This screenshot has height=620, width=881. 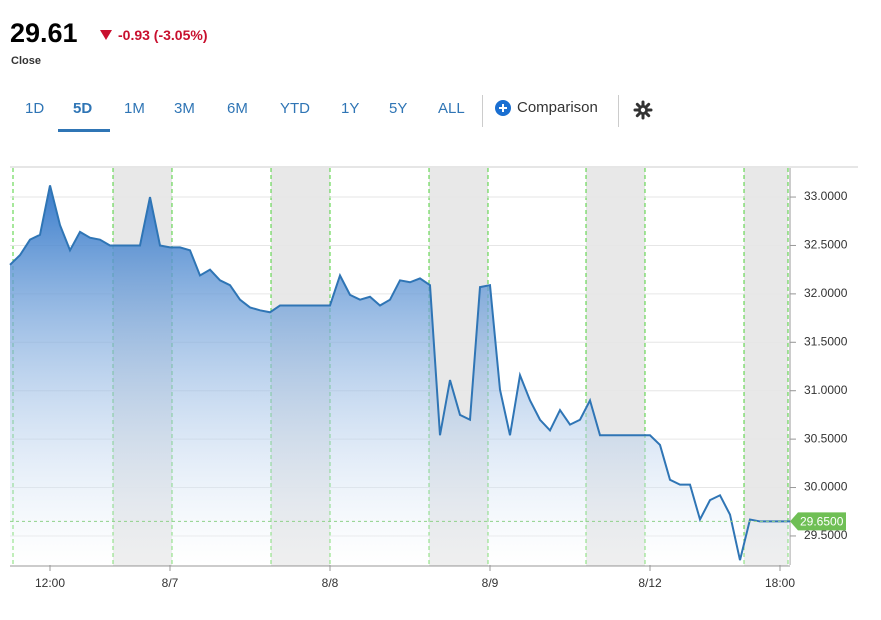 What do you see at coordinates (350, 108) in the screenshot?
I see `range-tab: 1Y` at bounding box center [350, 108].